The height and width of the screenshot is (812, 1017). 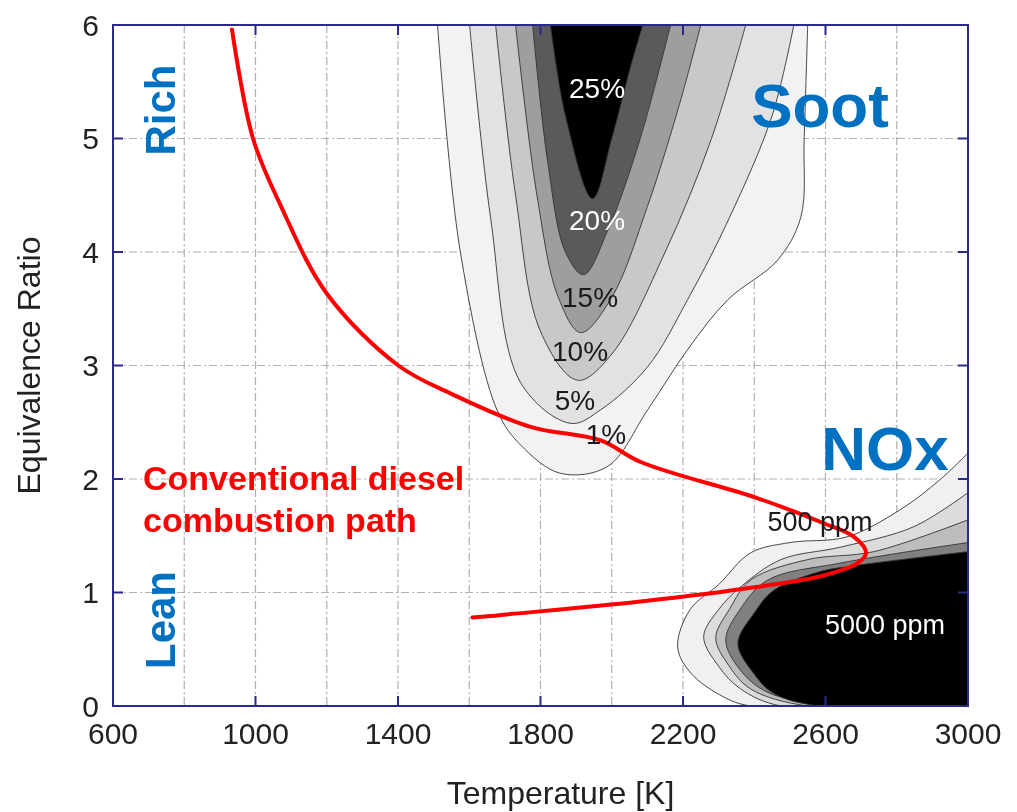 What do you see at coordinates (597, 220) in the screenshot?
I see `annotation: 20%` at bounding box center [597, 220].